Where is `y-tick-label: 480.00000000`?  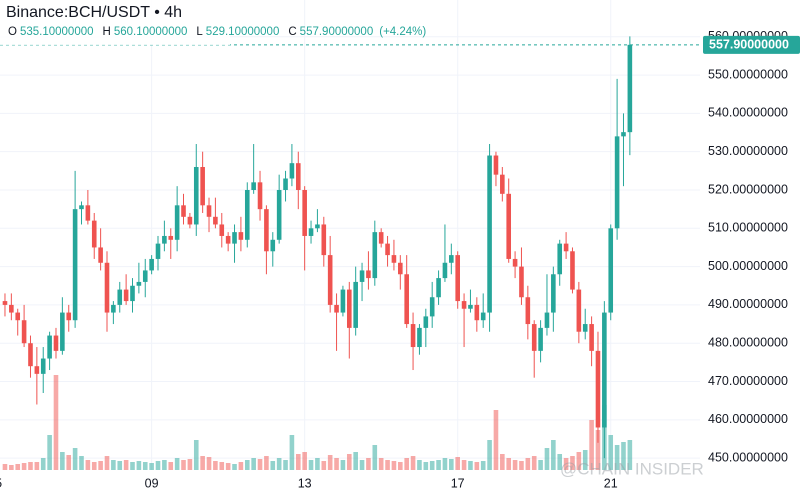 y-tick-label: 480.00000000 is located at coordinates (748, 343).